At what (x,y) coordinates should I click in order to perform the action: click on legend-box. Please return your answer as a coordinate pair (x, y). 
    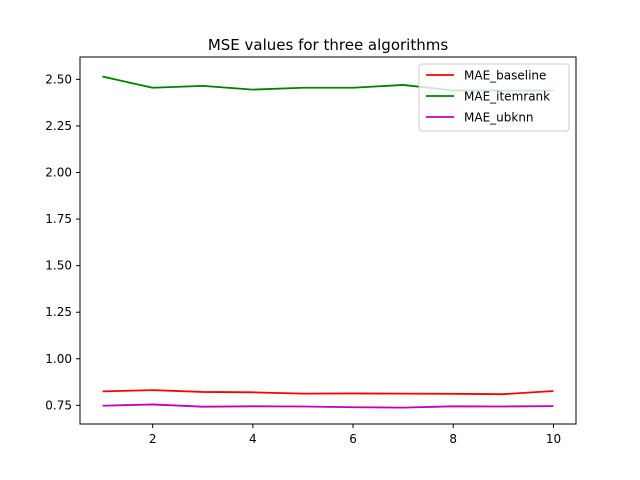
    Looking at the image, I should click on (494, 97).